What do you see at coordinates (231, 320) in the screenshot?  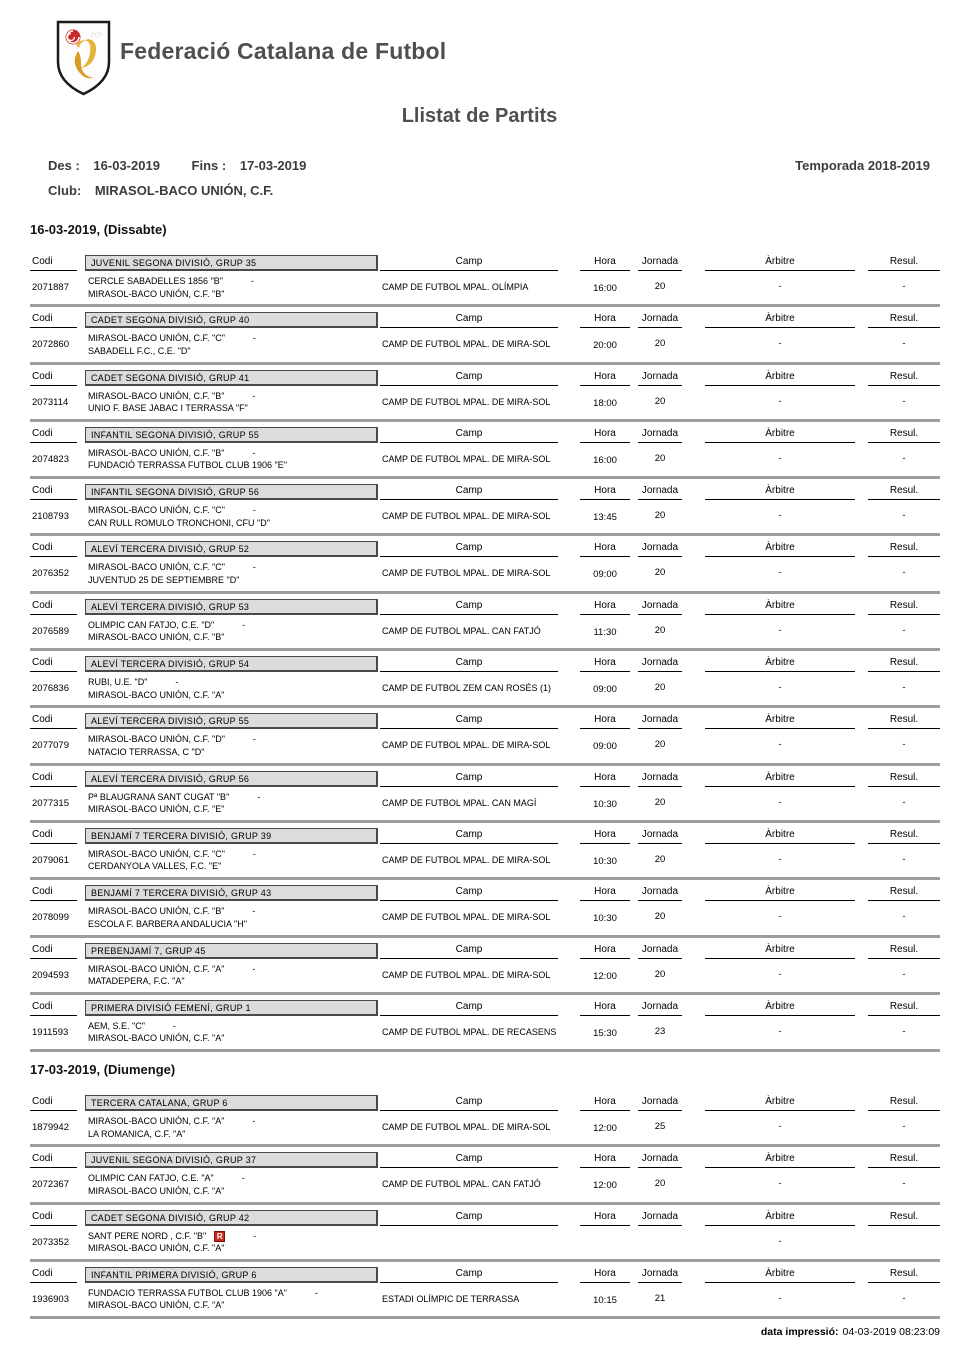 I see `competition-name-box: CADET SEGONA DIVISIÓ, GRUP 40` at bounding box center [231, 320].